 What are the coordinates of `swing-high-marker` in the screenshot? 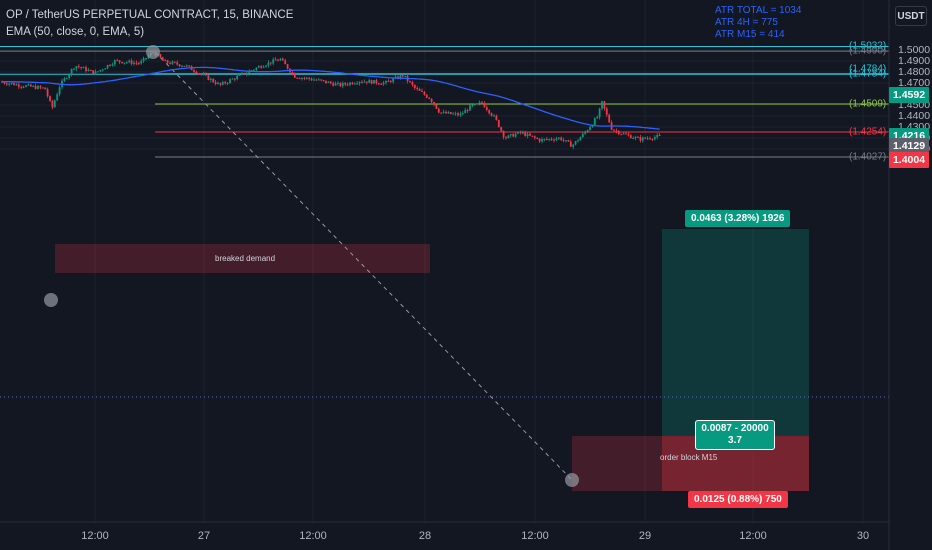 It's located at (153, 52).